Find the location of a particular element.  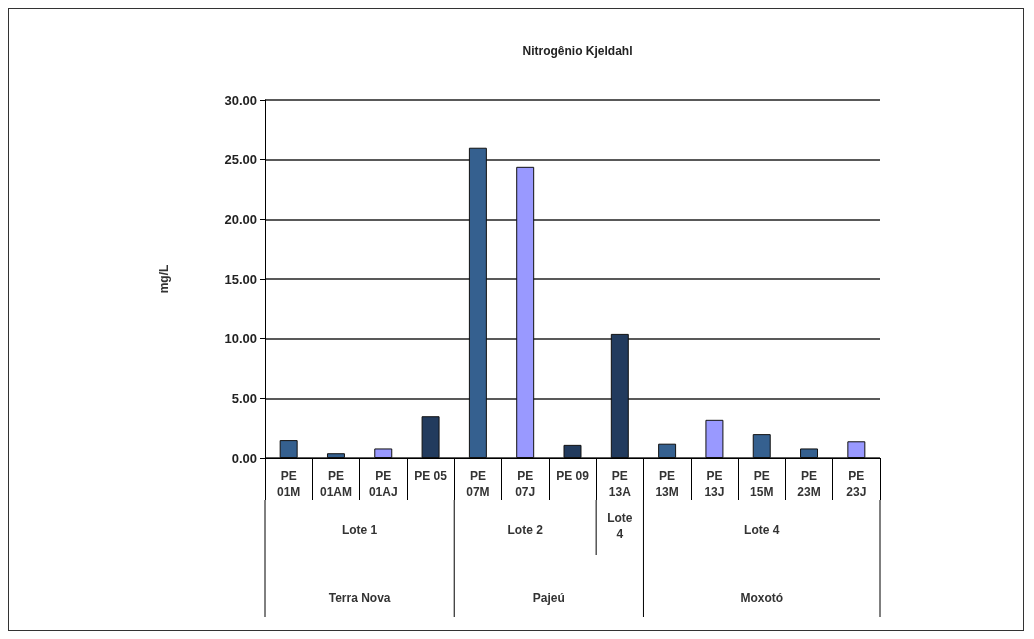

x-tick-label: PE 09 is located at coordinates (573, 476).